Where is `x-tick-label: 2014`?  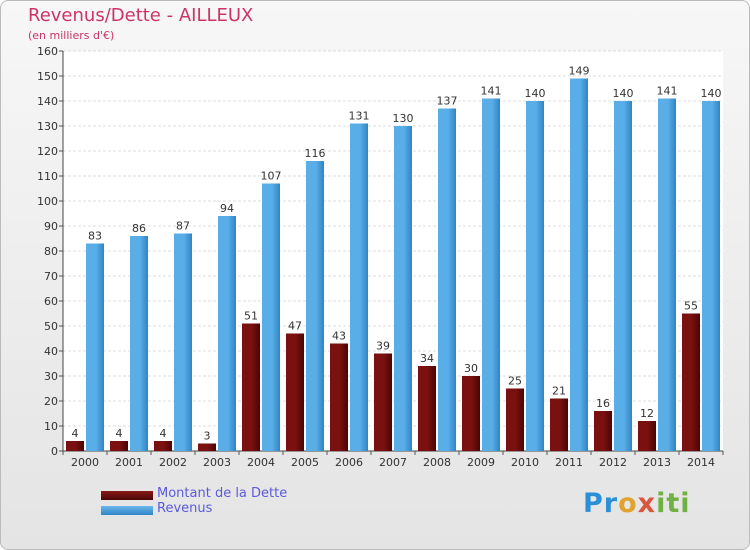 x-tick-label: 2014 is located at coordinates (701, 462).